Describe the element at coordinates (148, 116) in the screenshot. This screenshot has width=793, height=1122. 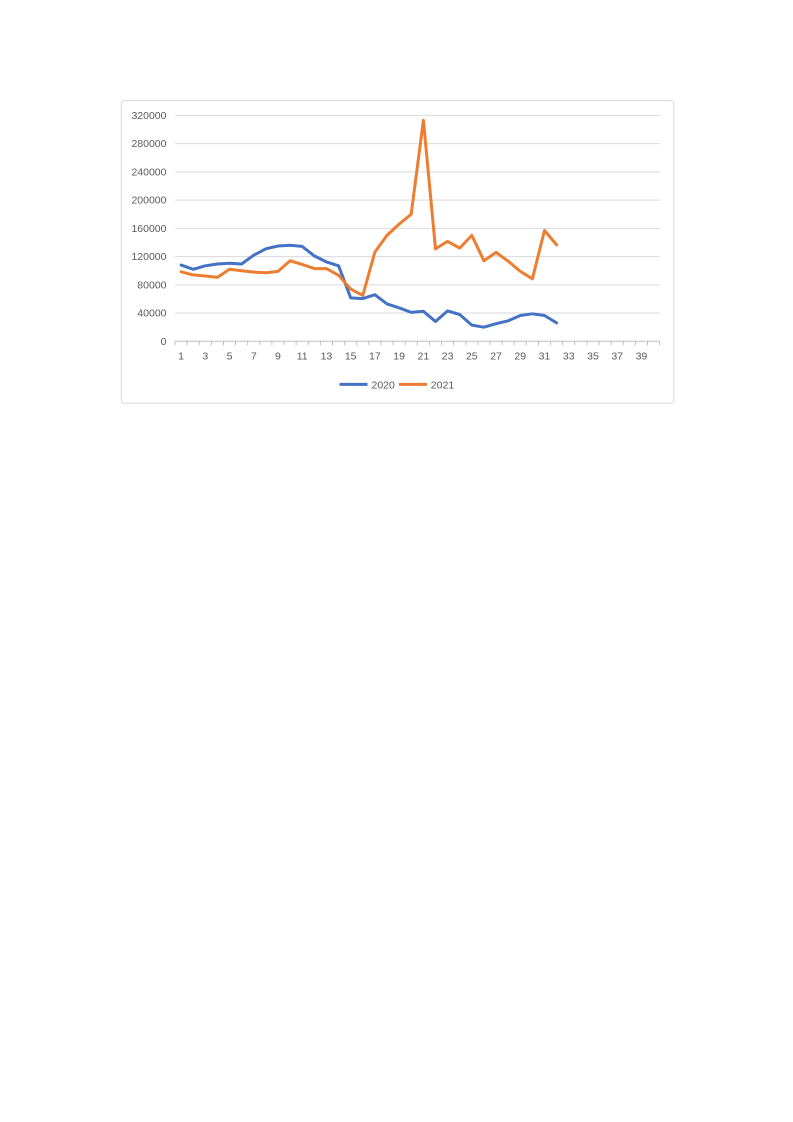
I see `svg-text: 320000` at that location.